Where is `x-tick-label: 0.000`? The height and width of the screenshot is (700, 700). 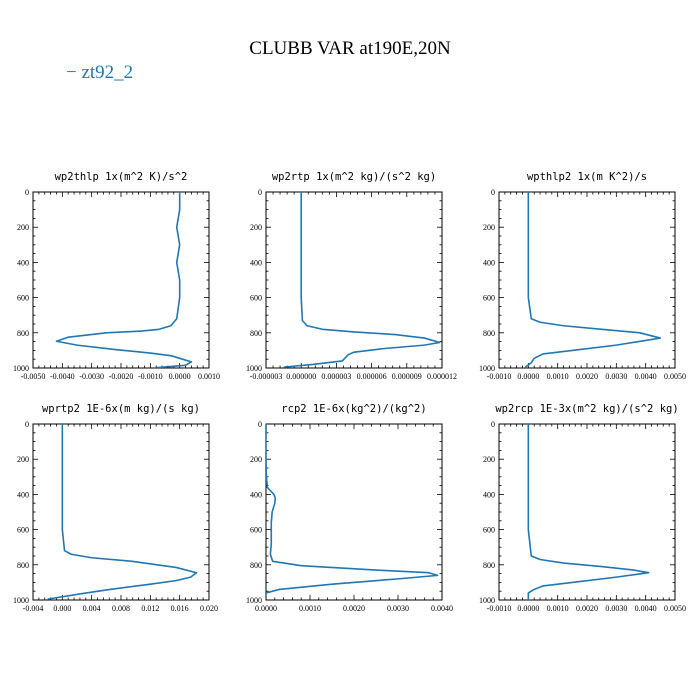
x-tick-label: 0.000 is located at coordinates (62, 608).